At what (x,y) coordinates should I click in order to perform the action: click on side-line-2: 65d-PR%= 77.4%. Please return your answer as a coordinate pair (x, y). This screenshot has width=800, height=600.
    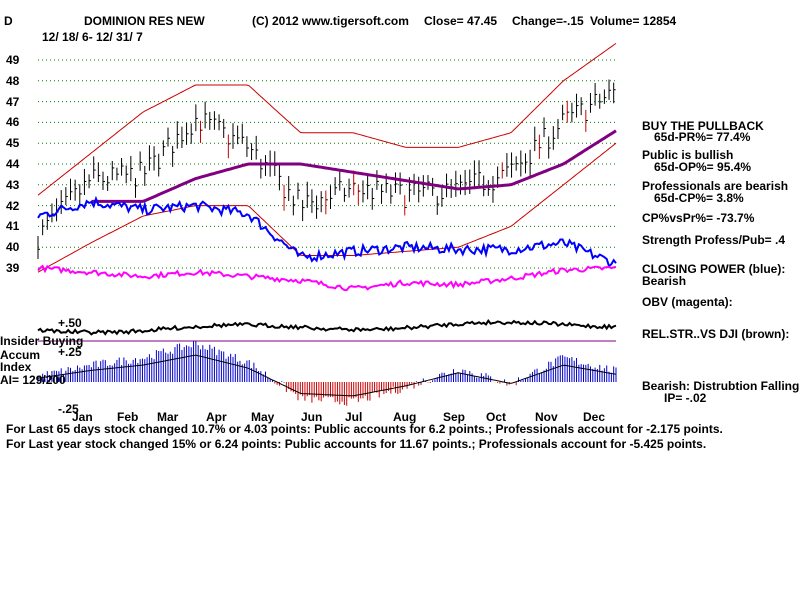
    Looking at the image, I should click on (702, 137).